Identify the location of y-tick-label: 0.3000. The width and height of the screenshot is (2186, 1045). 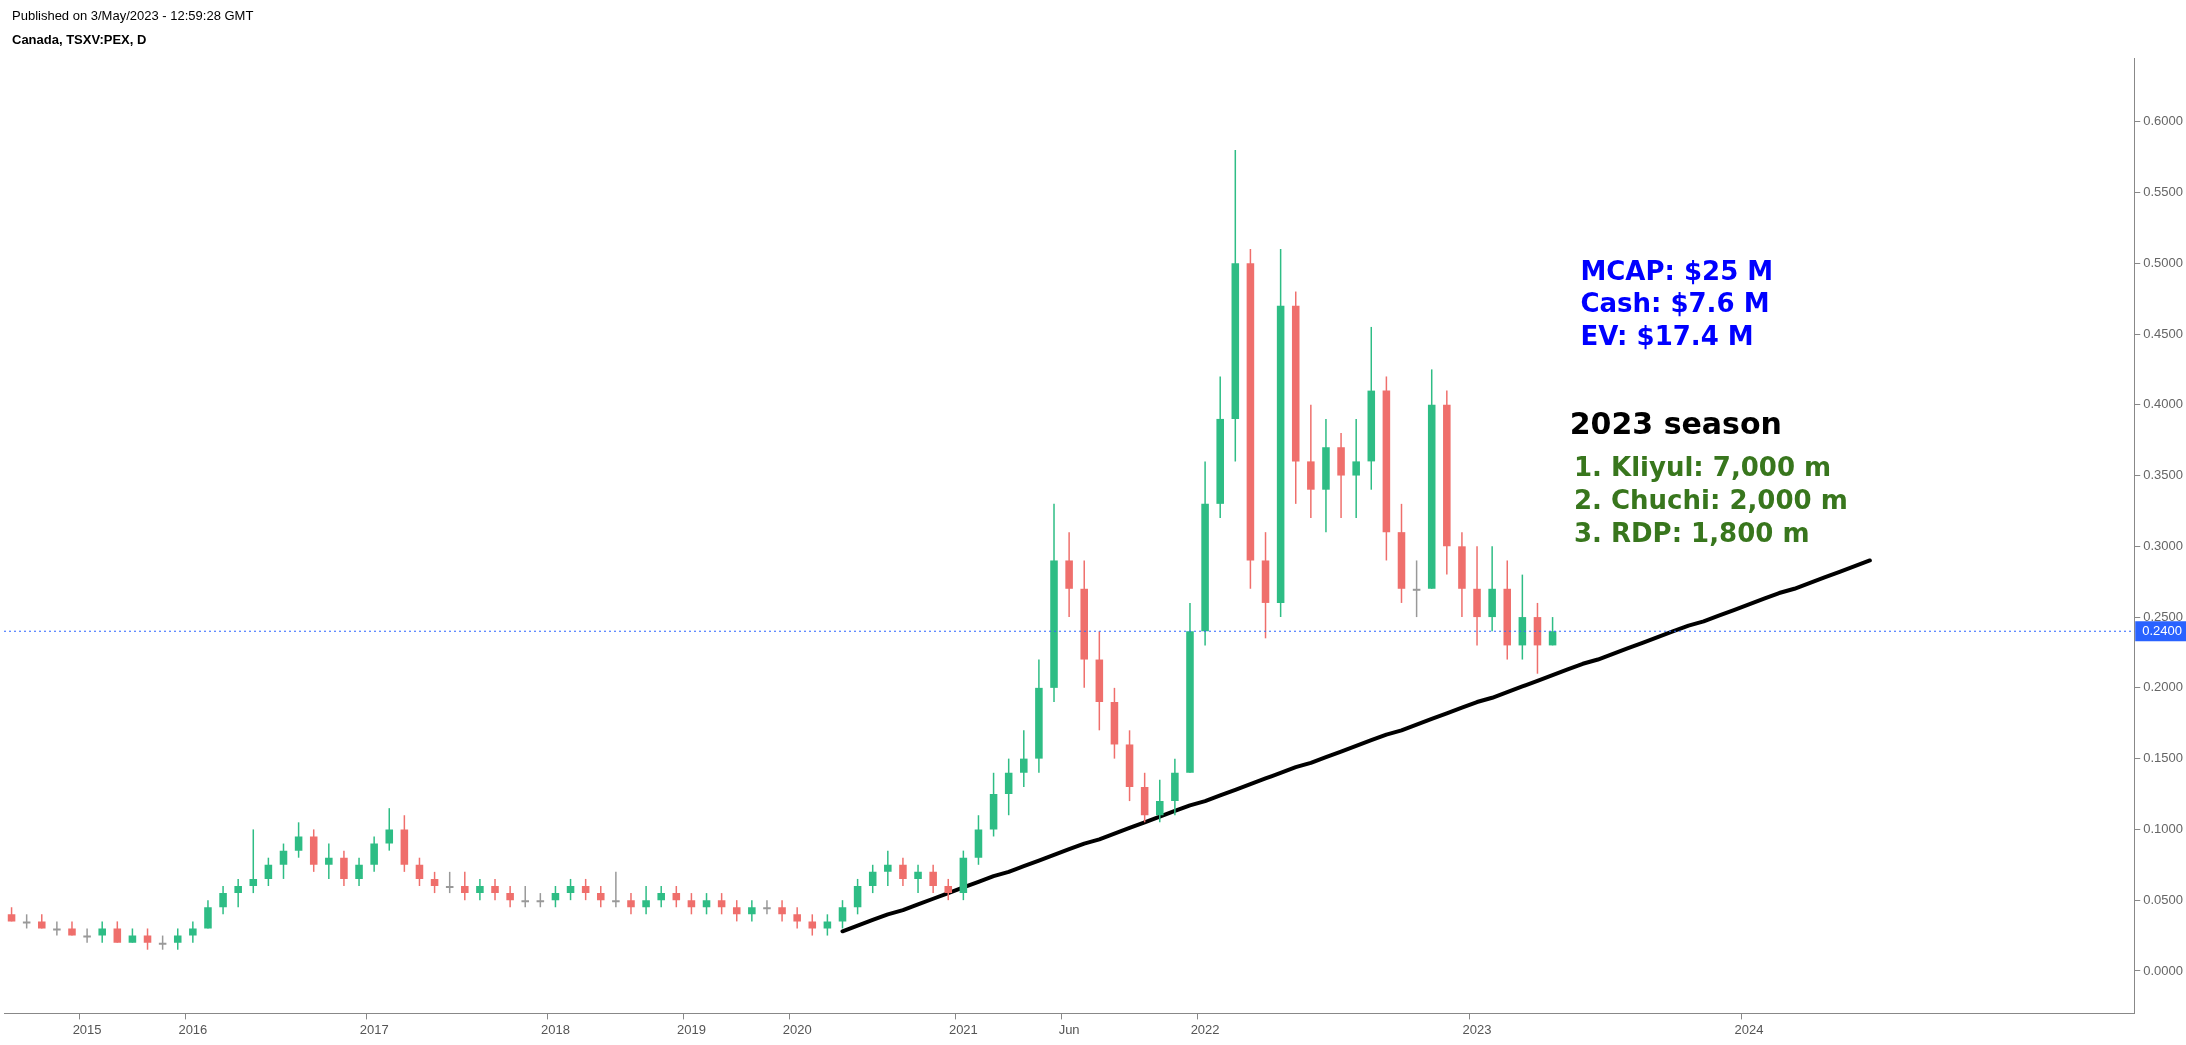
(2163, 545).